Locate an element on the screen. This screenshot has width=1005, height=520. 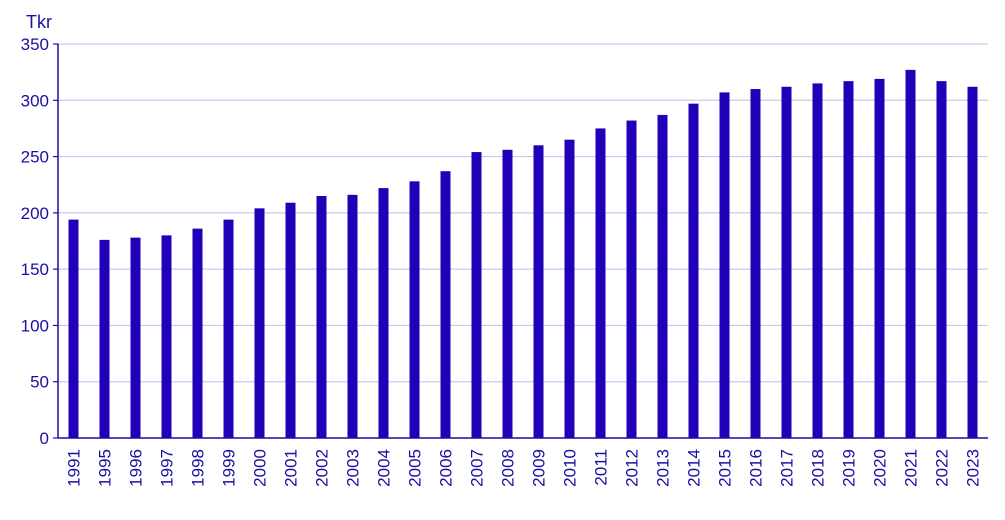
x-tick-label: 2018 is located at coordinates (818, 468).